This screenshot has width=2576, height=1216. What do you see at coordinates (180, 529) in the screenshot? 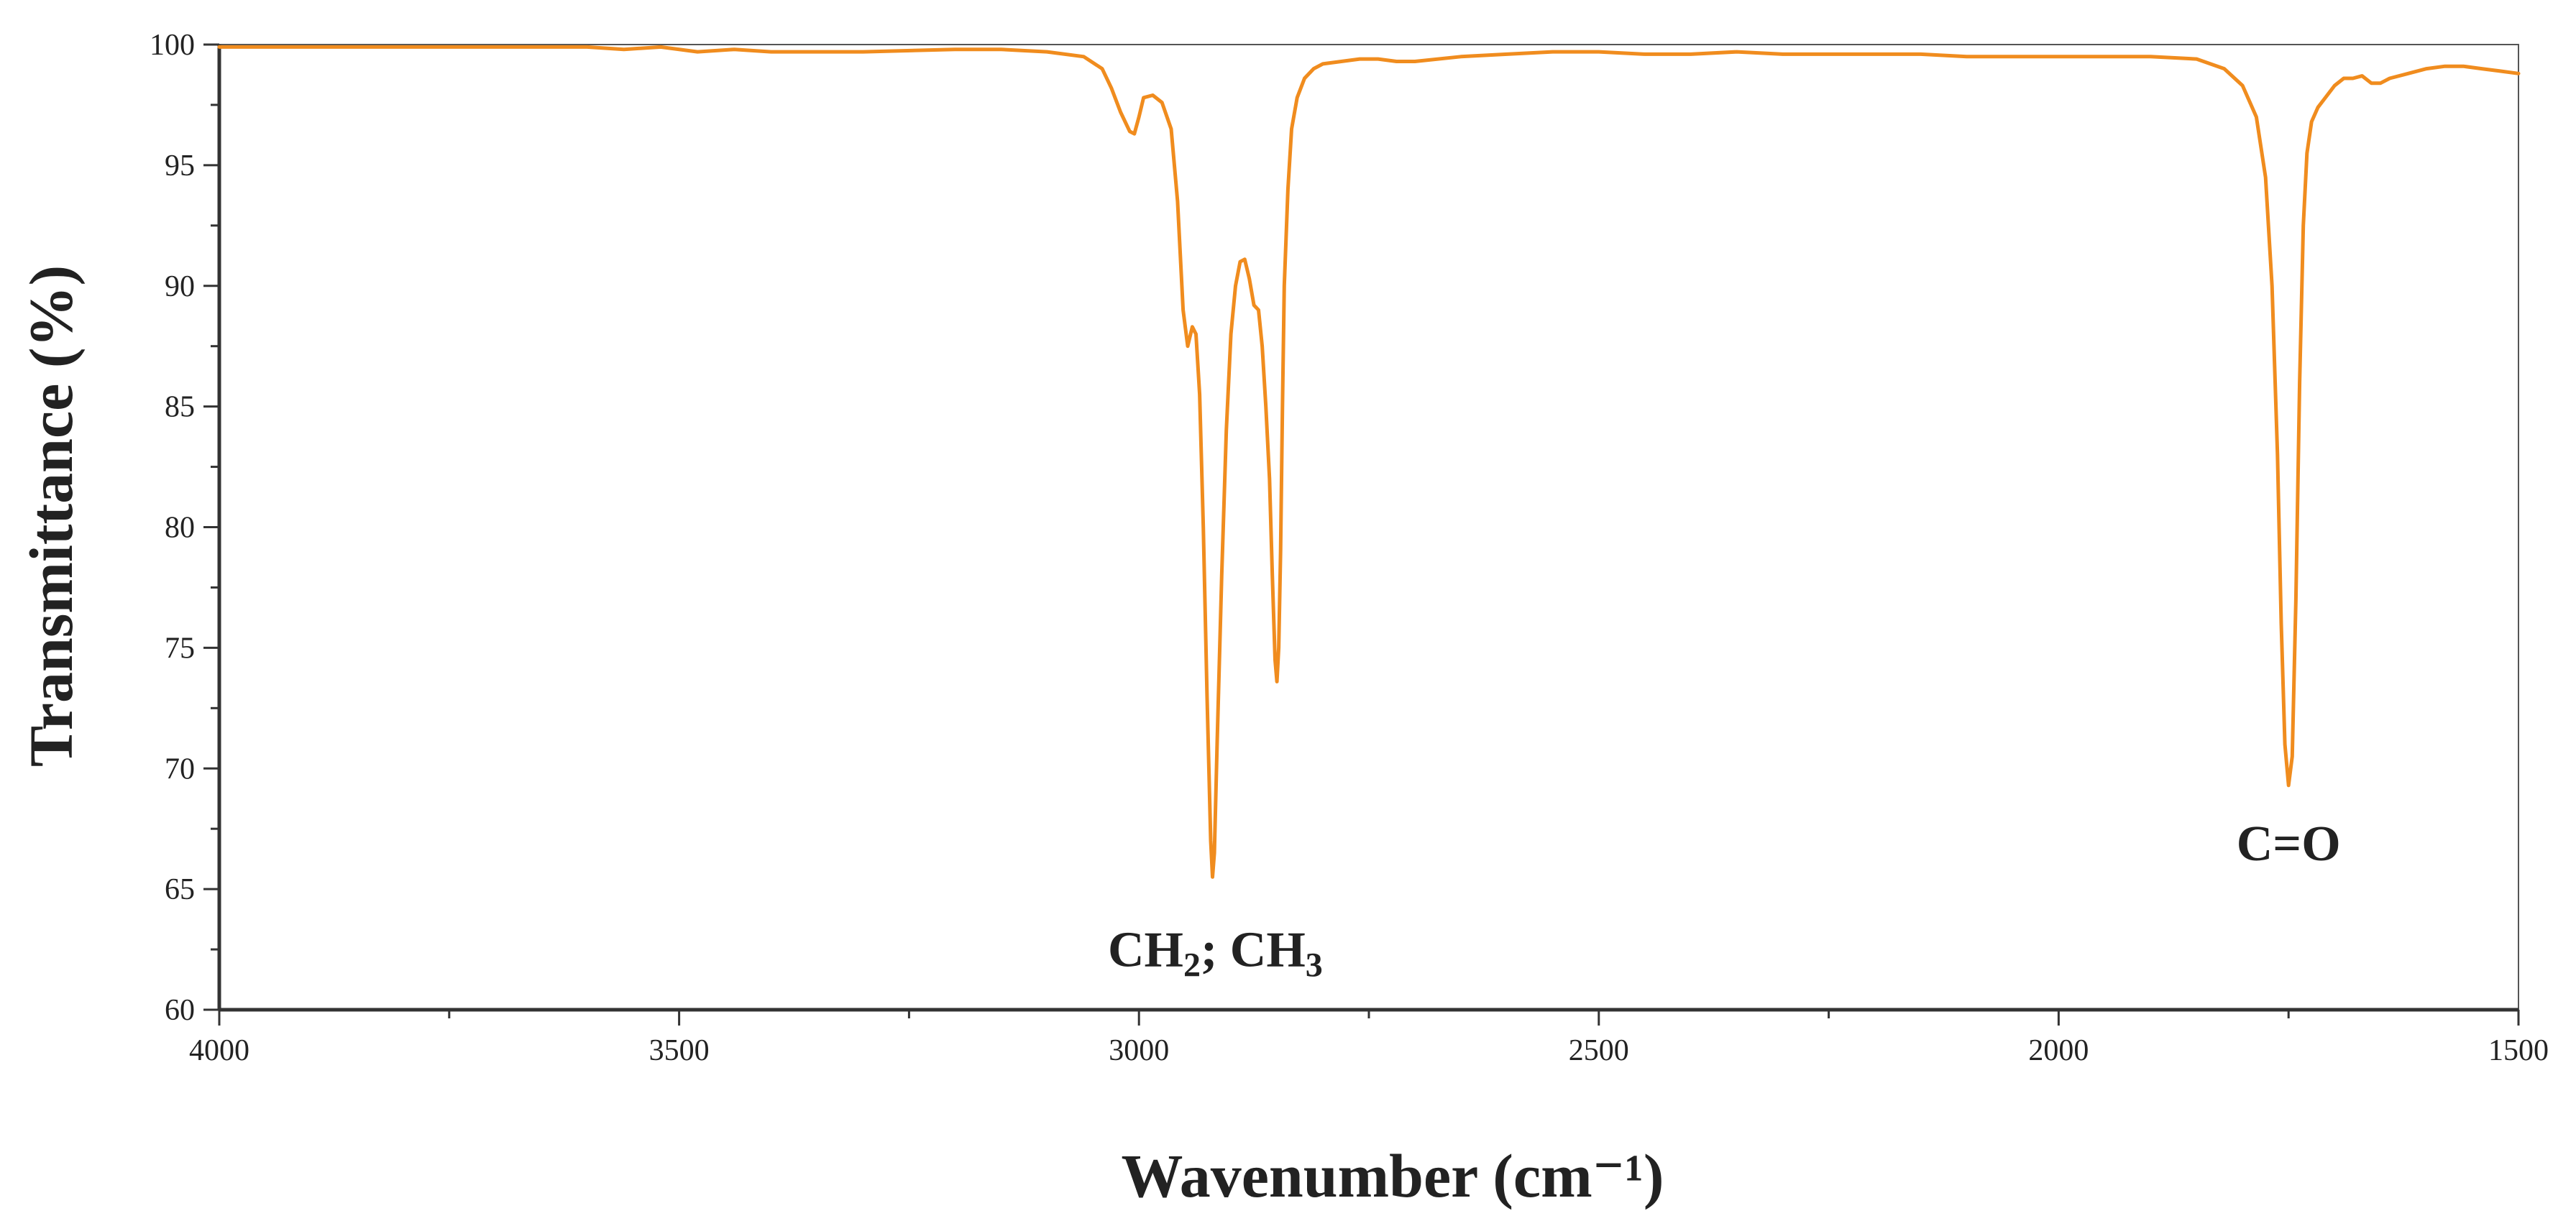
I see `y-tick-label: 80` at bounding box center [180, 529].